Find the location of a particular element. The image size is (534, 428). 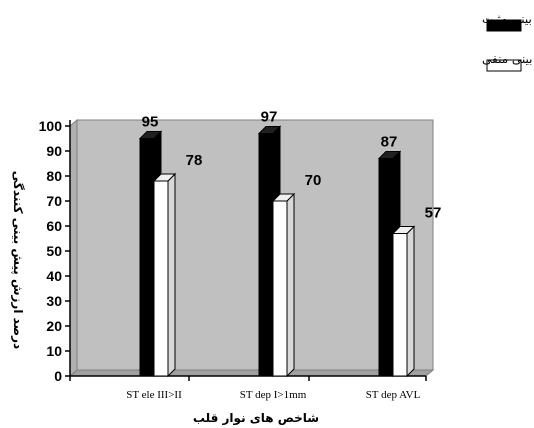

category-label: ST ele III>II is located at coordinates (154, 395).